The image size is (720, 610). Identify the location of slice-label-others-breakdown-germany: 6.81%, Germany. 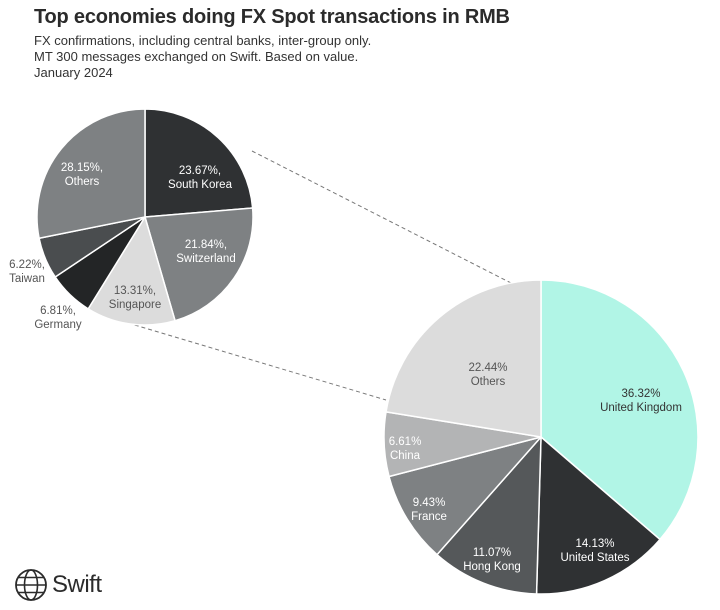
(58, 318).